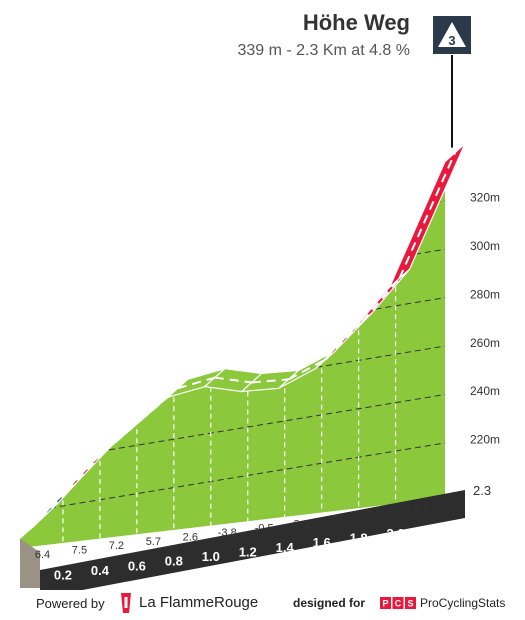  Describe the element at coordinates (322, 542) in the screenshot. I see `distance-tick-label: 1.6` at that location.